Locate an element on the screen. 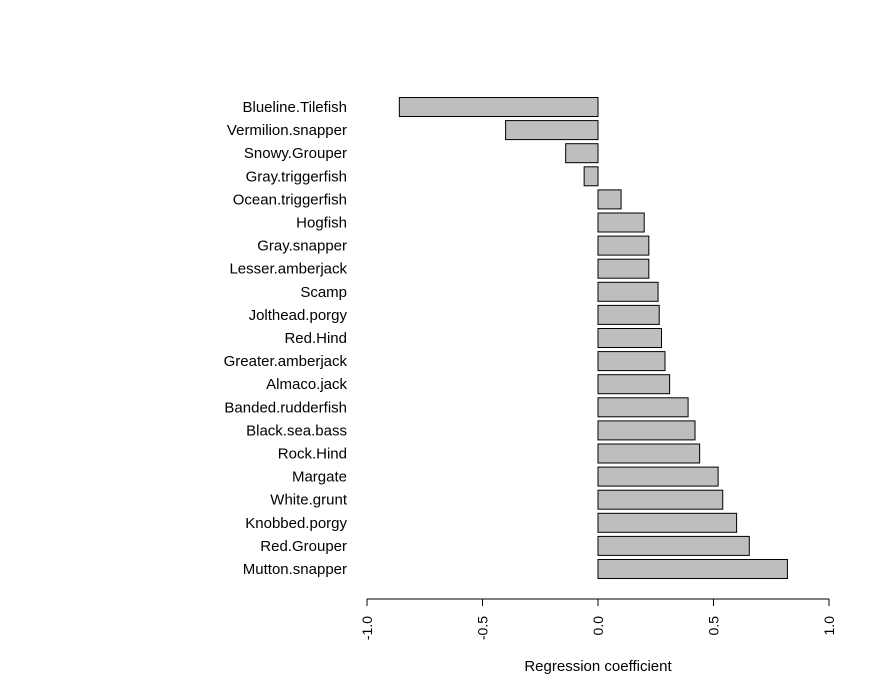 This screenshot has height=696, width=870. category-label: Banded.rudderfish is located at coordinates (285, 407).